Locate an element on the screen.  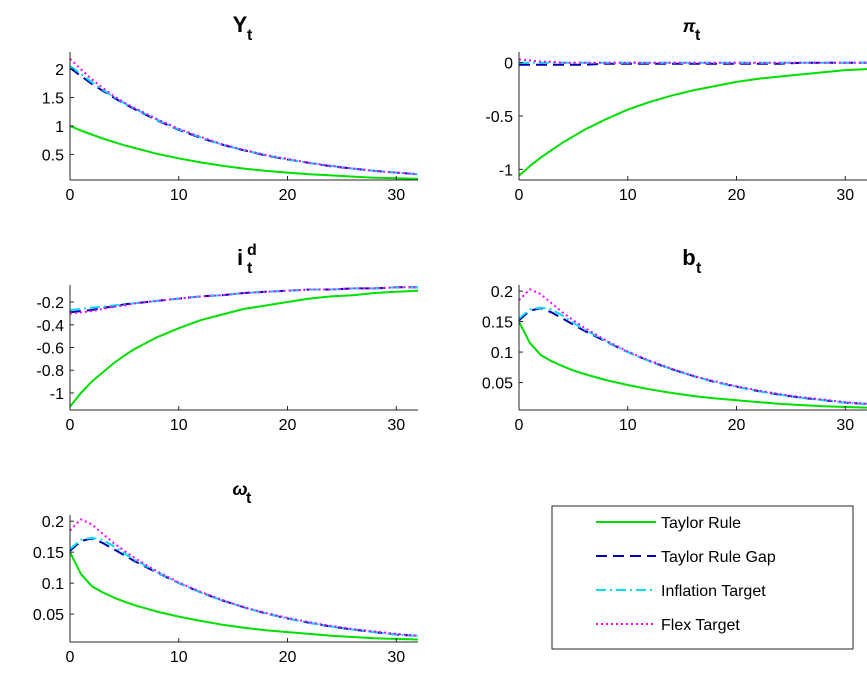
legend-entry: Taylor Rule Gap is located at coordinates (686, 557).